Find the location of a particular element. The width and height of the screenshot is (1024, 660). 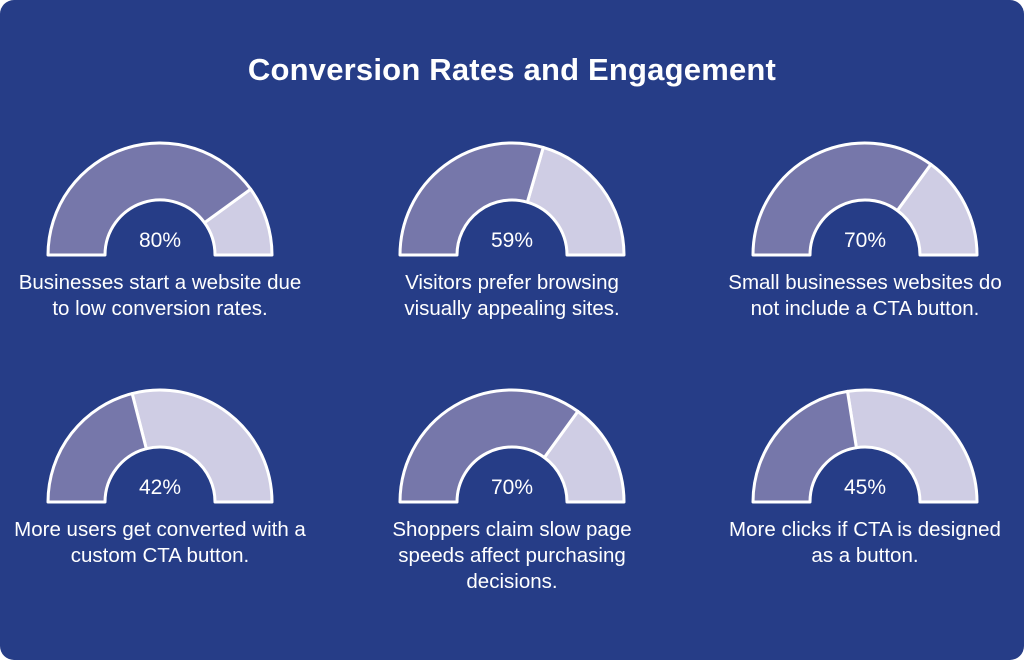

gauge-value-label: 59% is located at coordinates (512, 240).